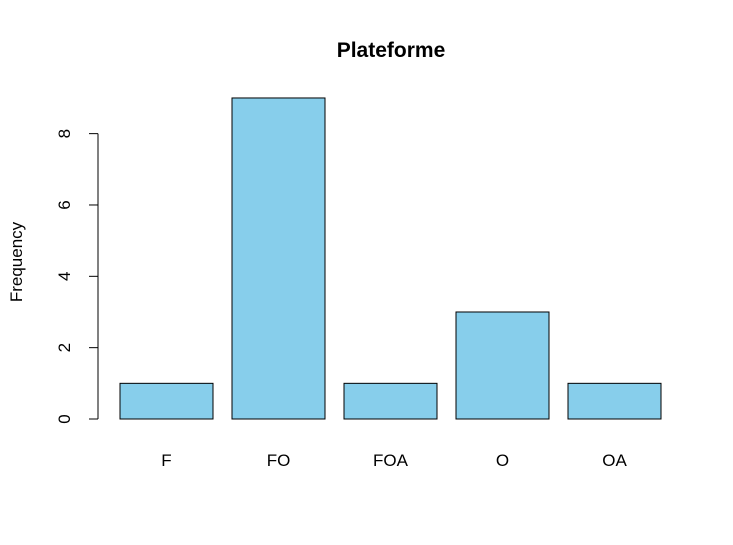  What do you see at coordinates (279, 460) in the screenshot?
I see `x-tick-label-fo: FO` at bounding box center [279, 460].